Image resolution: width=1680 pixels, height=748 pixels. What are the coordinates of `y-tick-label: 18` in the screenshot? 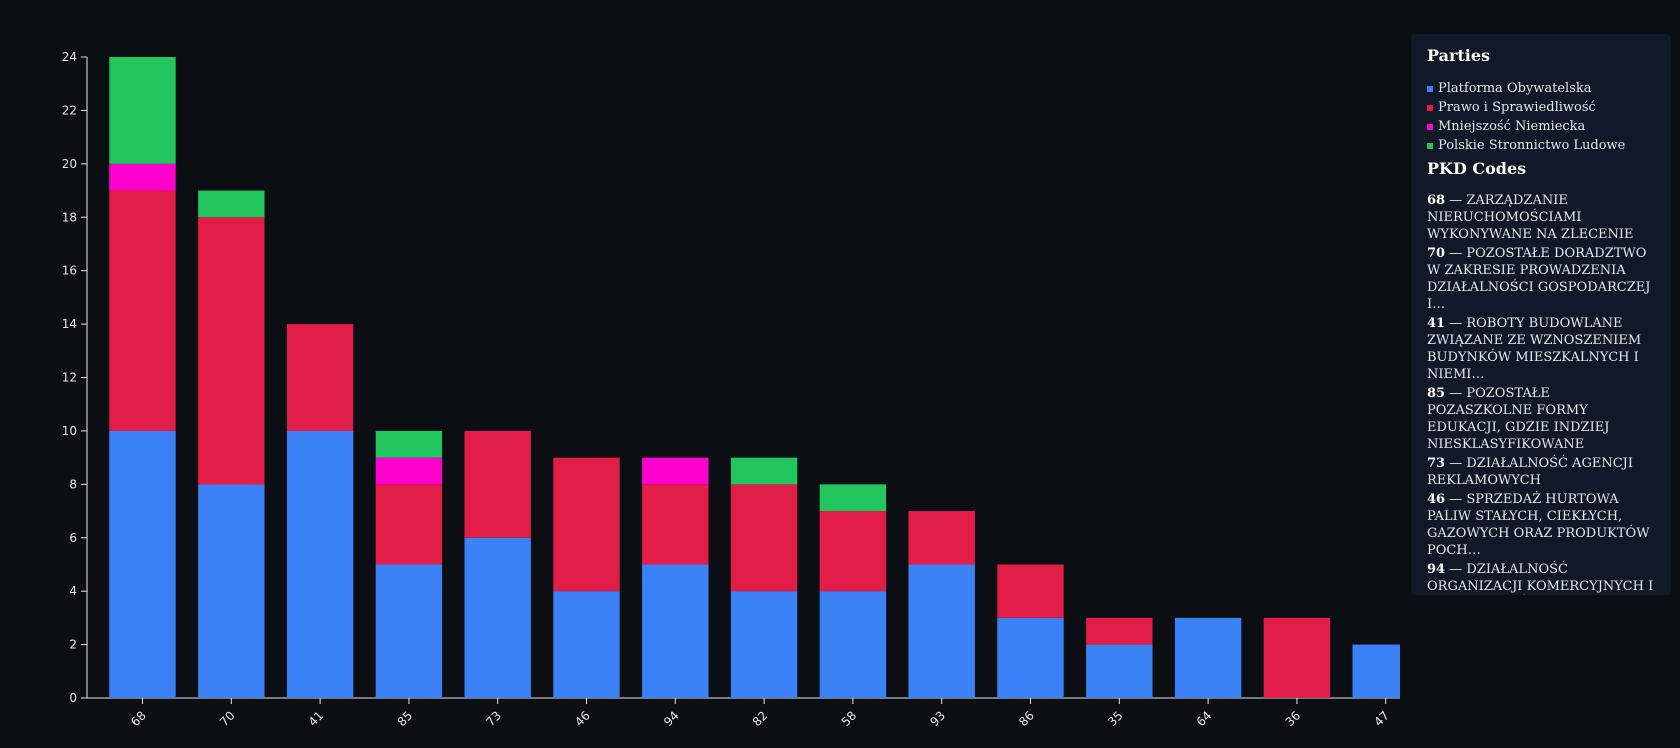 It's located at (69, 217).